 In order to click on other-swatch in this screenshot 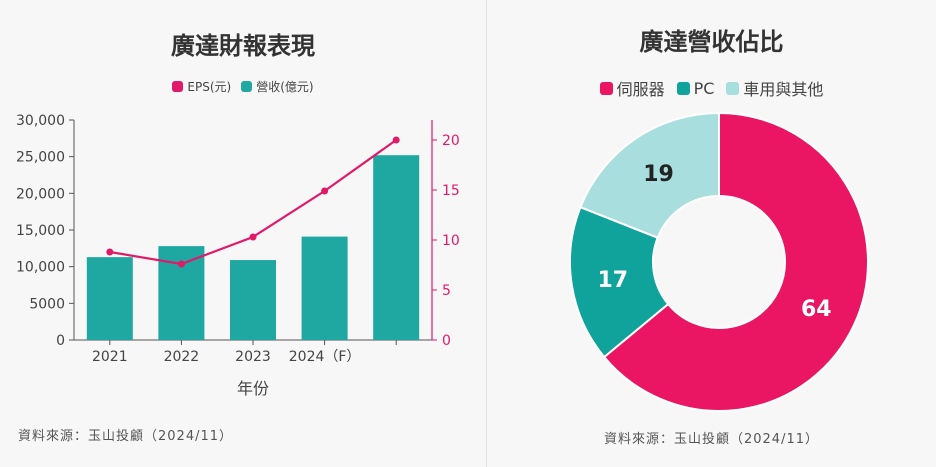, I will do `click(733, 88)`.